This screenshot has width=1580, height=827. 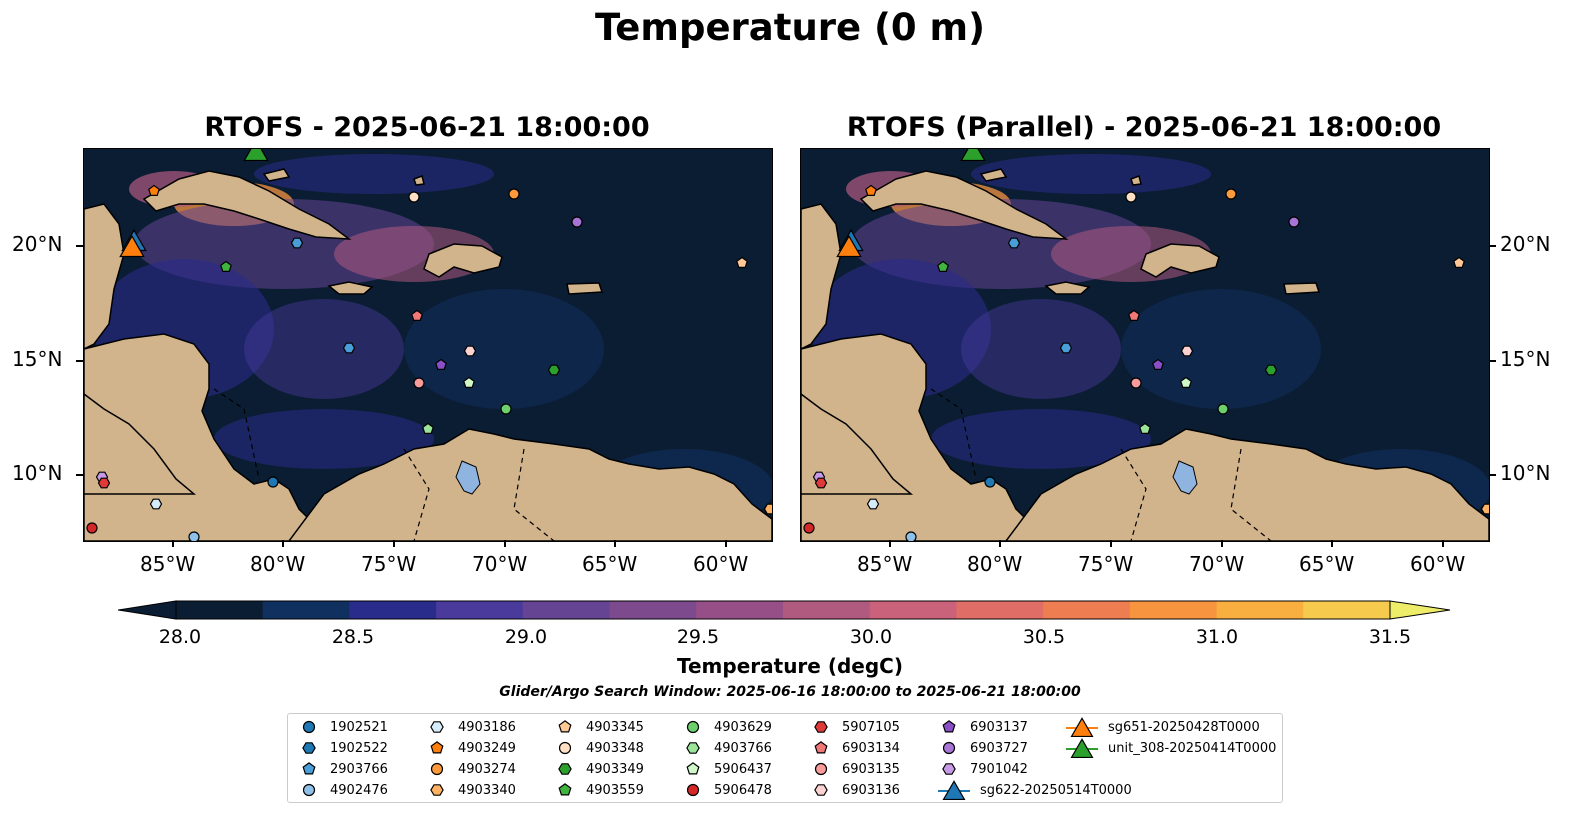 I want to click on latitude-label: 20°N, so click(x=37, y=244).